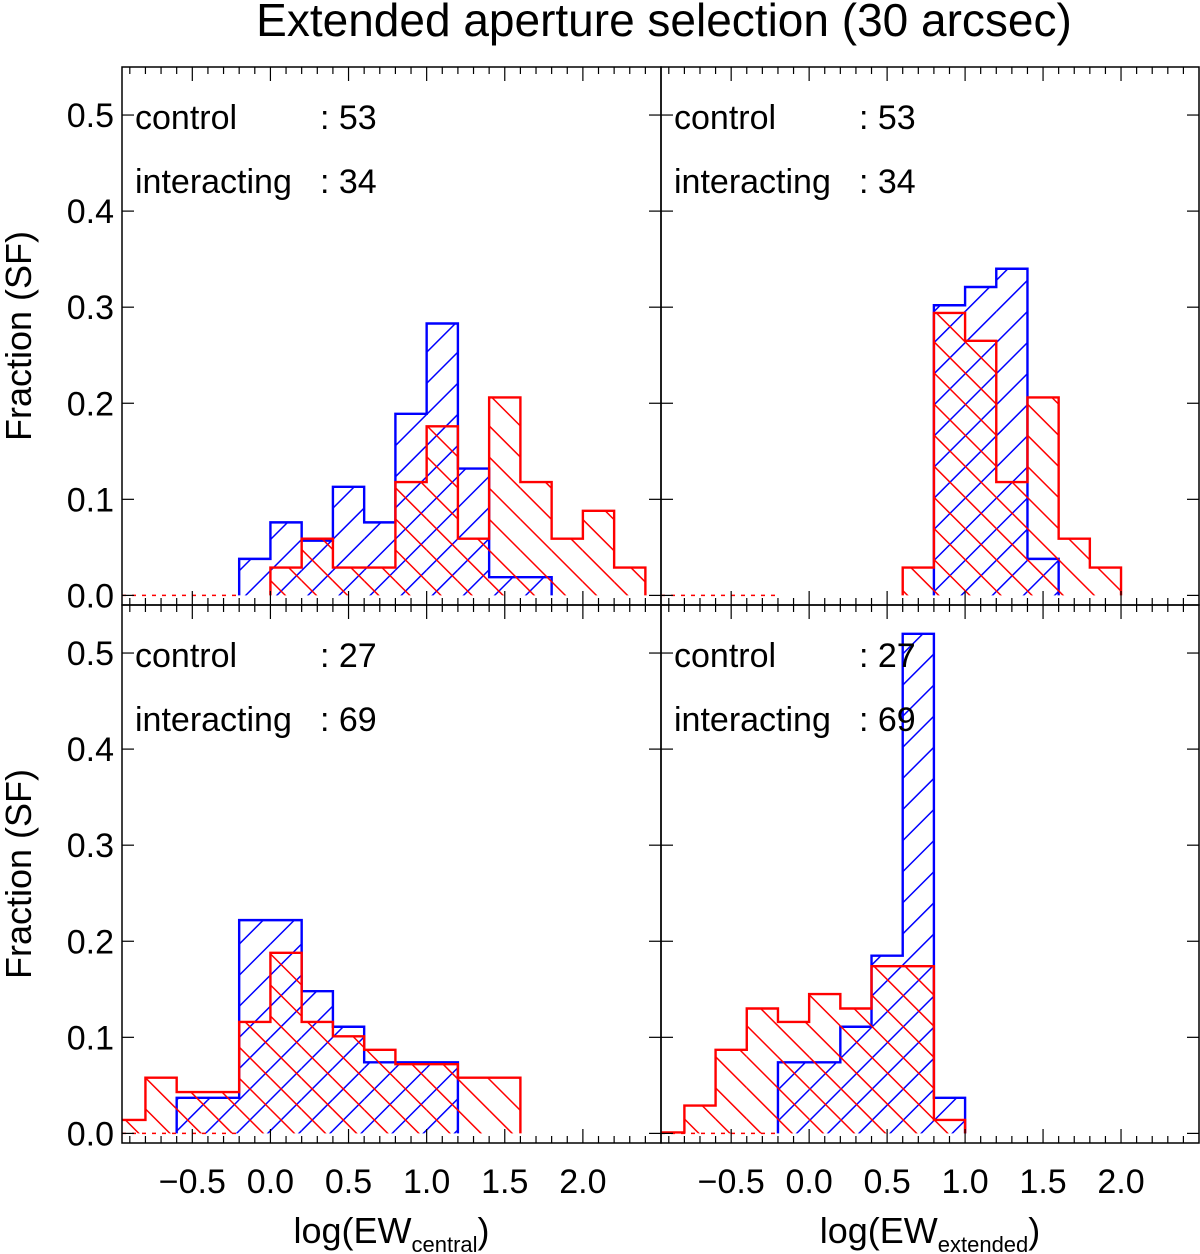 The height and width of the screenshot is (1254, 1200). I want to click on y-axis-label: Fraction (SF), so click(19, 336).